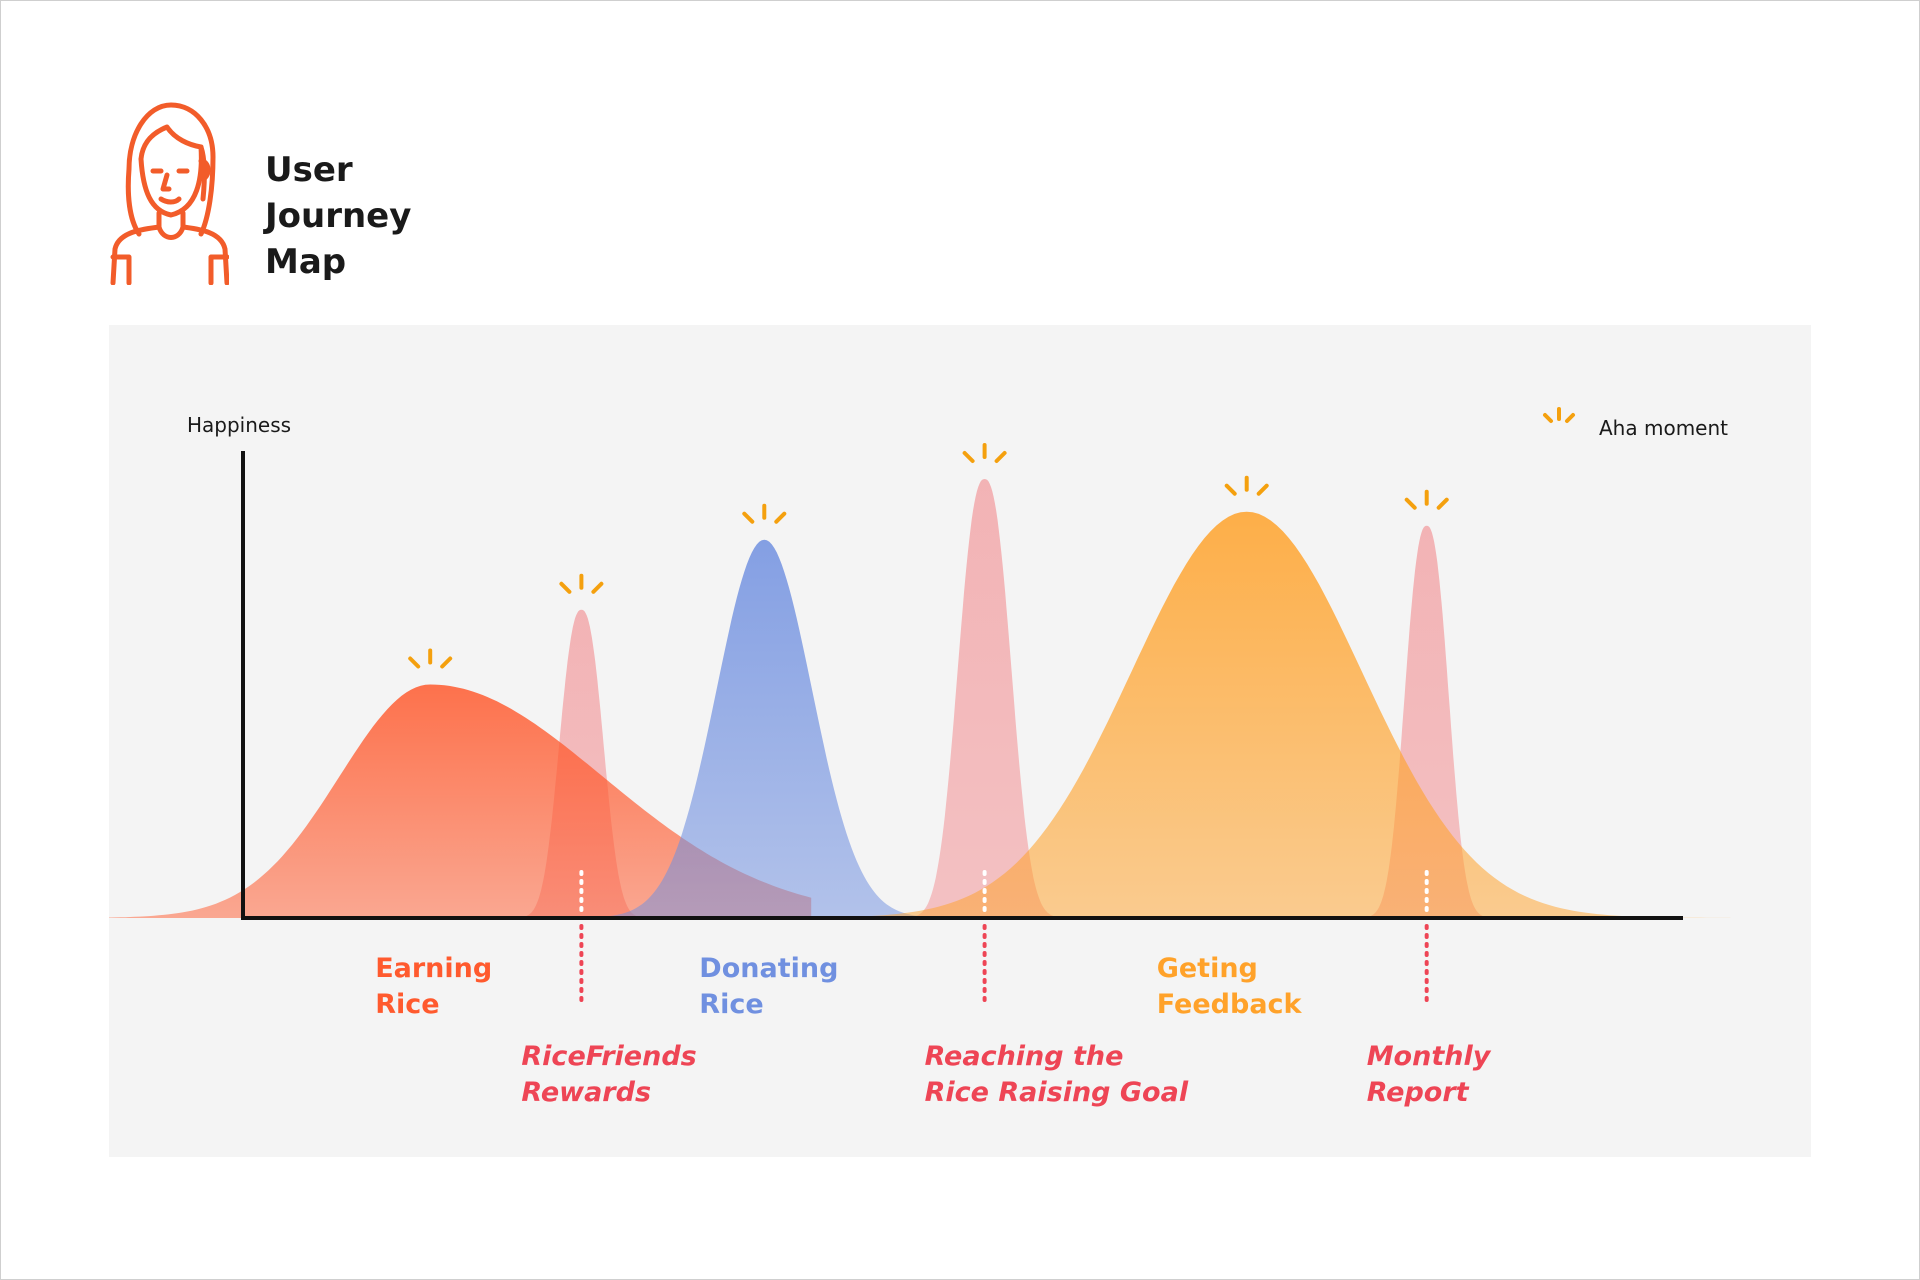 The image size is (1920, 1280). I want to click on page-title: User Journey Map, so click(338, 216).